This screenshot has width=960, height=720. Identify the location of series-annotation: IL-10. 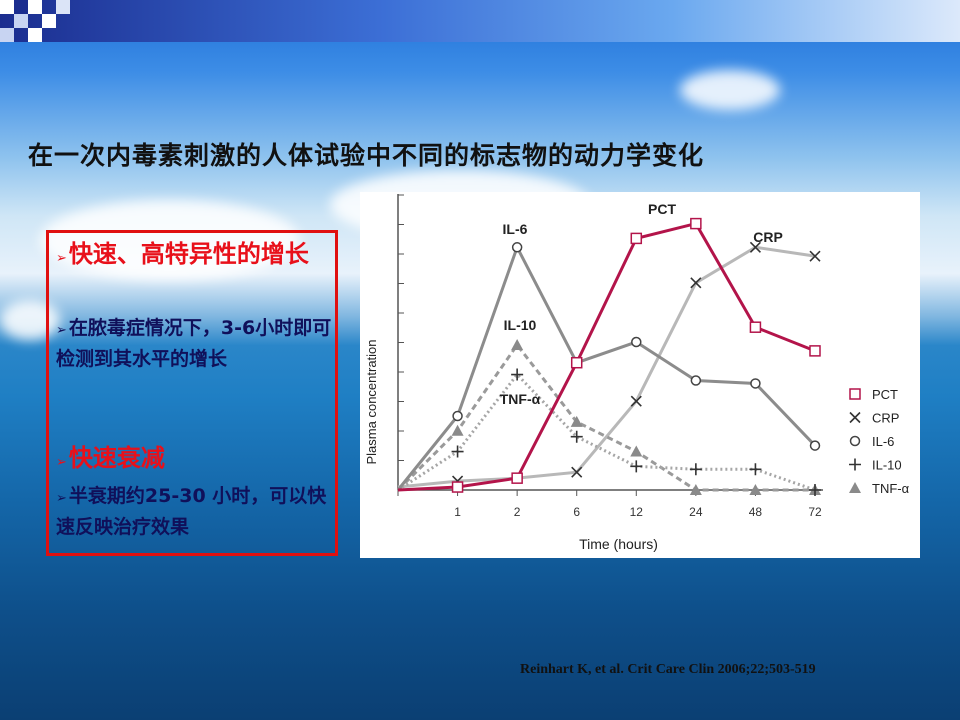
(520, 325).